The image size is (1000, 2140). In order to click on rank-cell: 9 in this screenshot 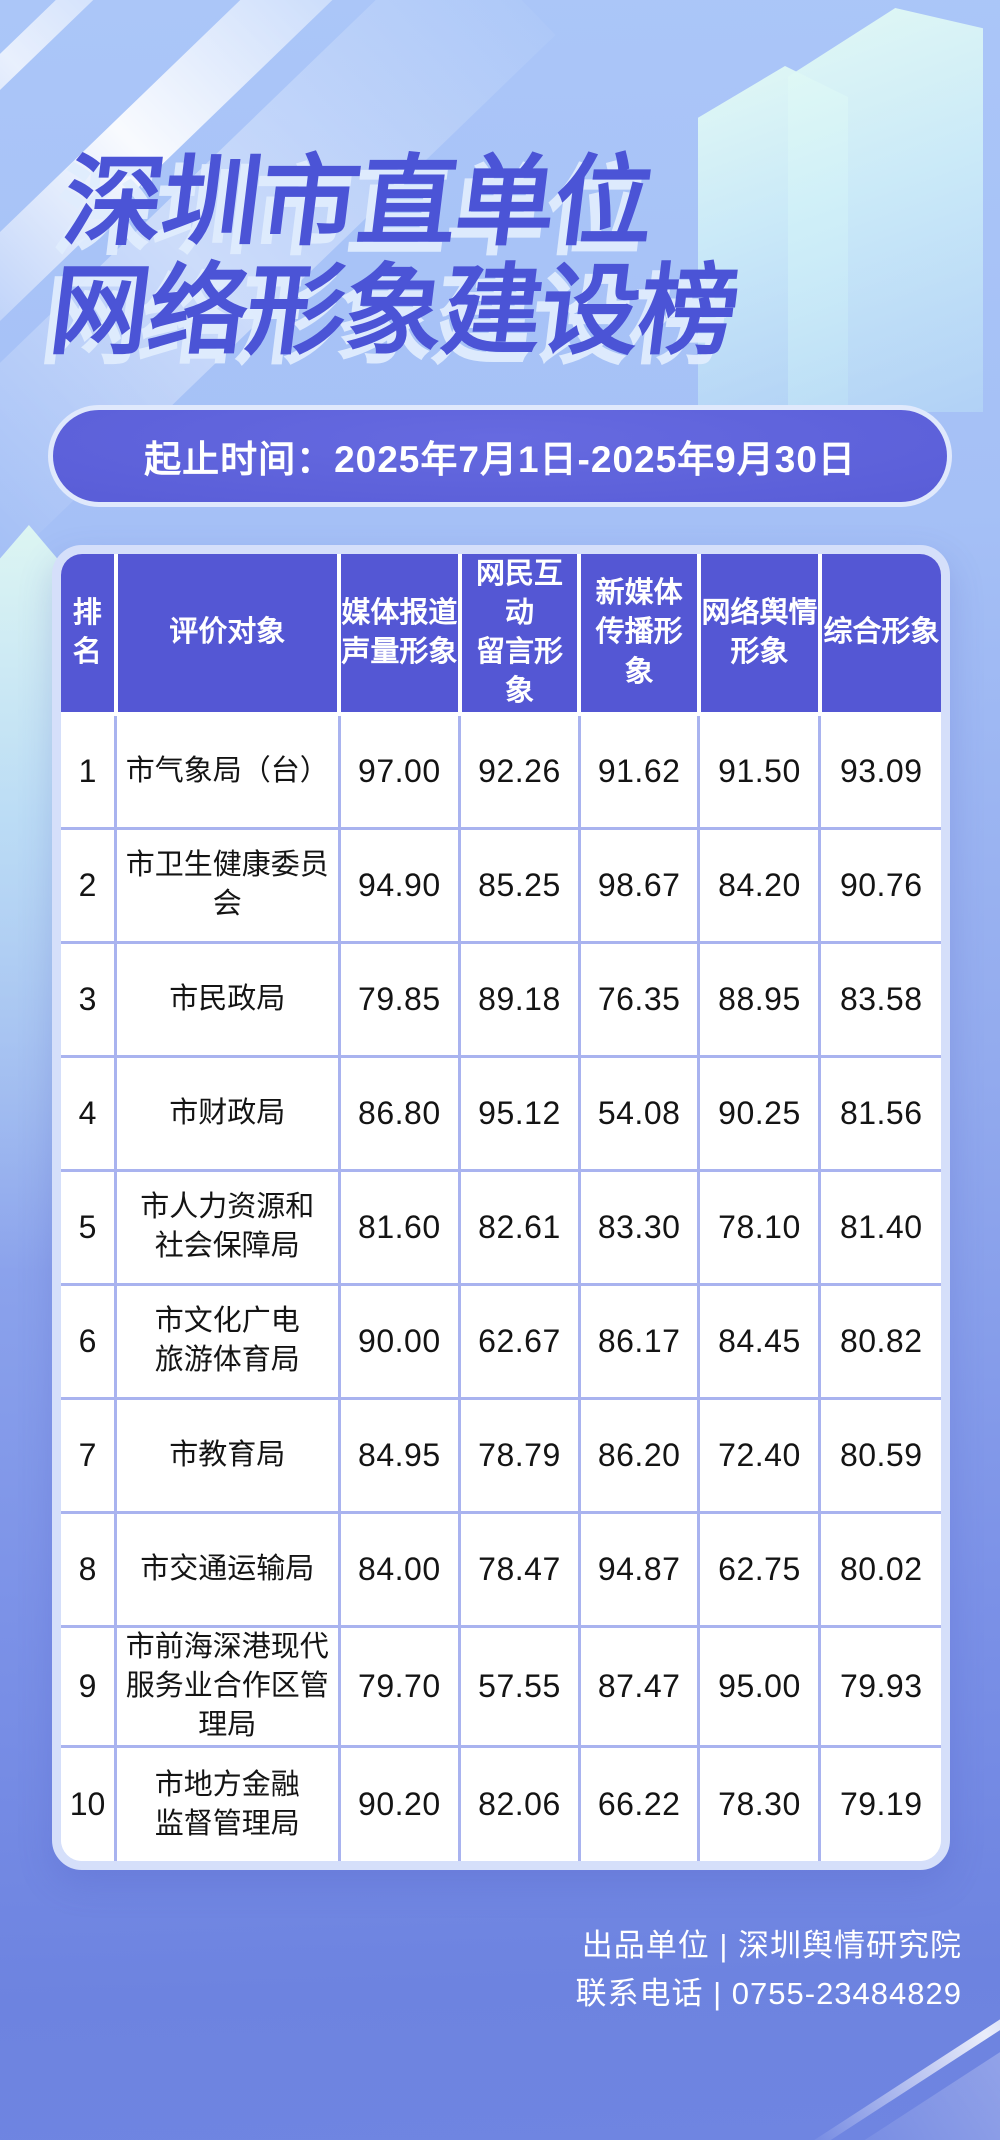, I will do `click(89, 1686)`.